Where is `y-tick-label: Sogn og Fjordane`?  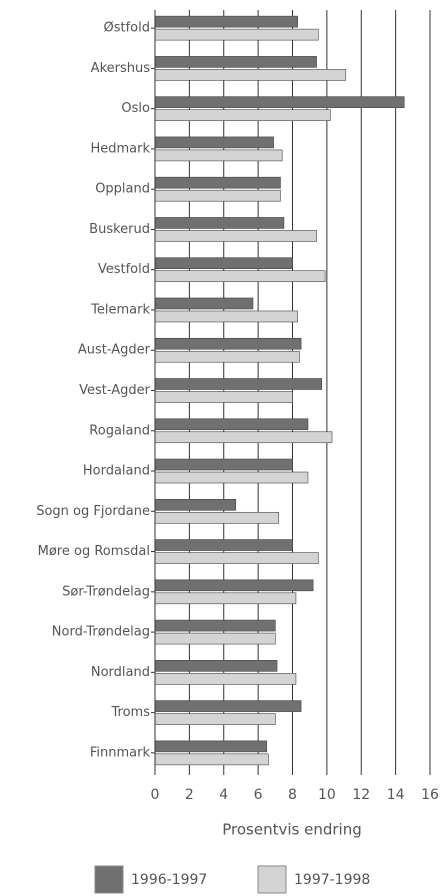
y-tick-label: Sogn og Fjordane is located at coordinates (93, 511).